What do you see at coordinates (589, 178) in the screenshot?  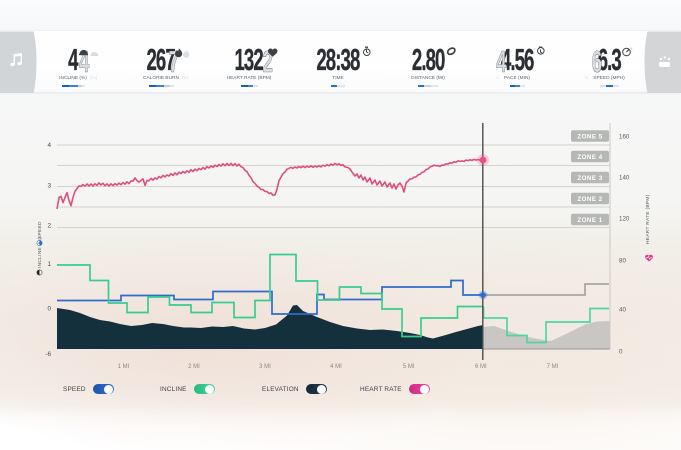 I see `svg-text: ZONE 3` at bounding box center [589, 178].